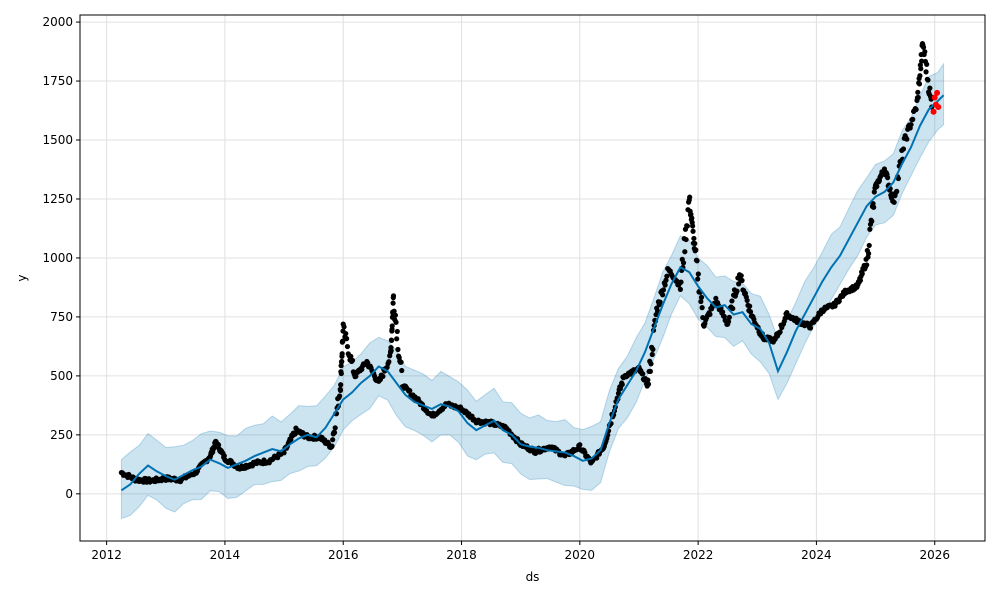 The image size is (1000, 600). Describe the element at coordinates (106, 555) in the screenshot. I see `x-tick-label: 2012` at that location.